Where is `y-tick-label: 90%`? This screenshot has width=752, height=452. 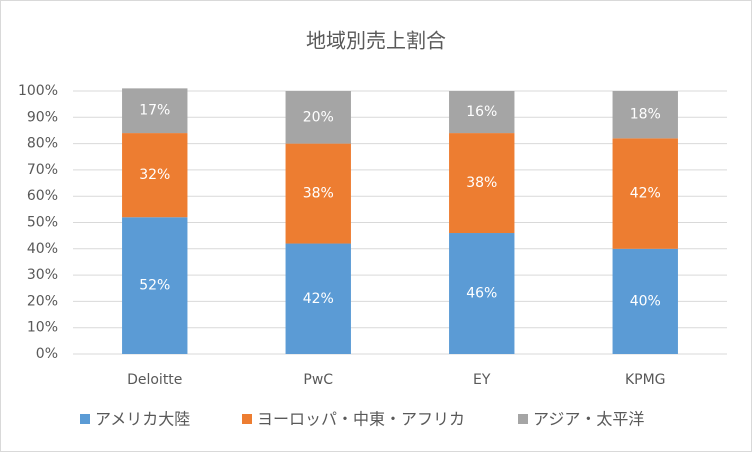
y-tick-label: 90% is located at coordinates (42, 117).